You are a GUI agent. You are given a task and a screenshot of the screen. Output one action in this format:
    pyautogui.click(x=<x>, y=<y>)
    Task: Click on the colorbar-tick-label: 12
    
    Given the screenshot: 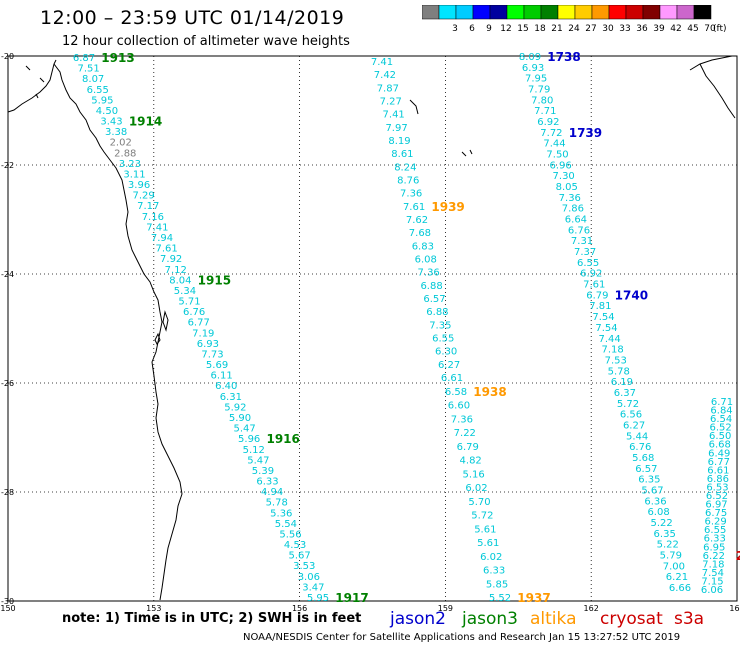 What is the action you would take?
    pyautogui.click(x=505, y=29)
    